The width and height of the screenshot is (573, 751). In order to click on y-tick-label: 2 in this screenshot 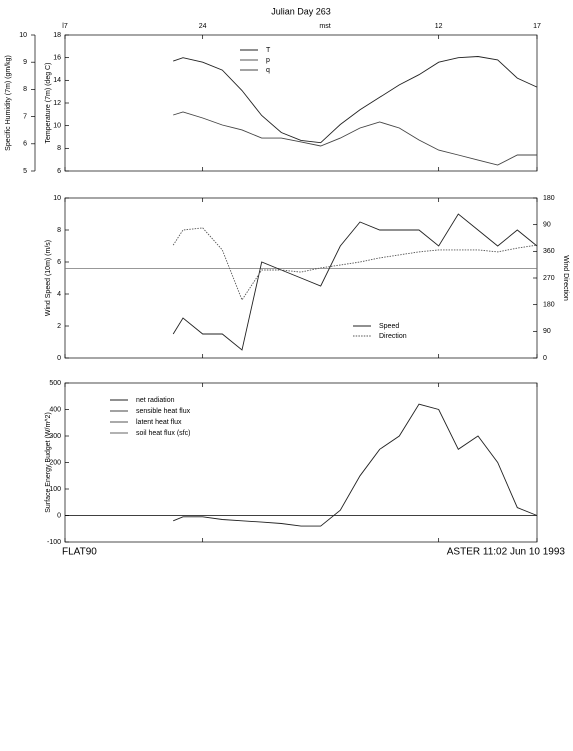, I will do `click(59, 326)`.